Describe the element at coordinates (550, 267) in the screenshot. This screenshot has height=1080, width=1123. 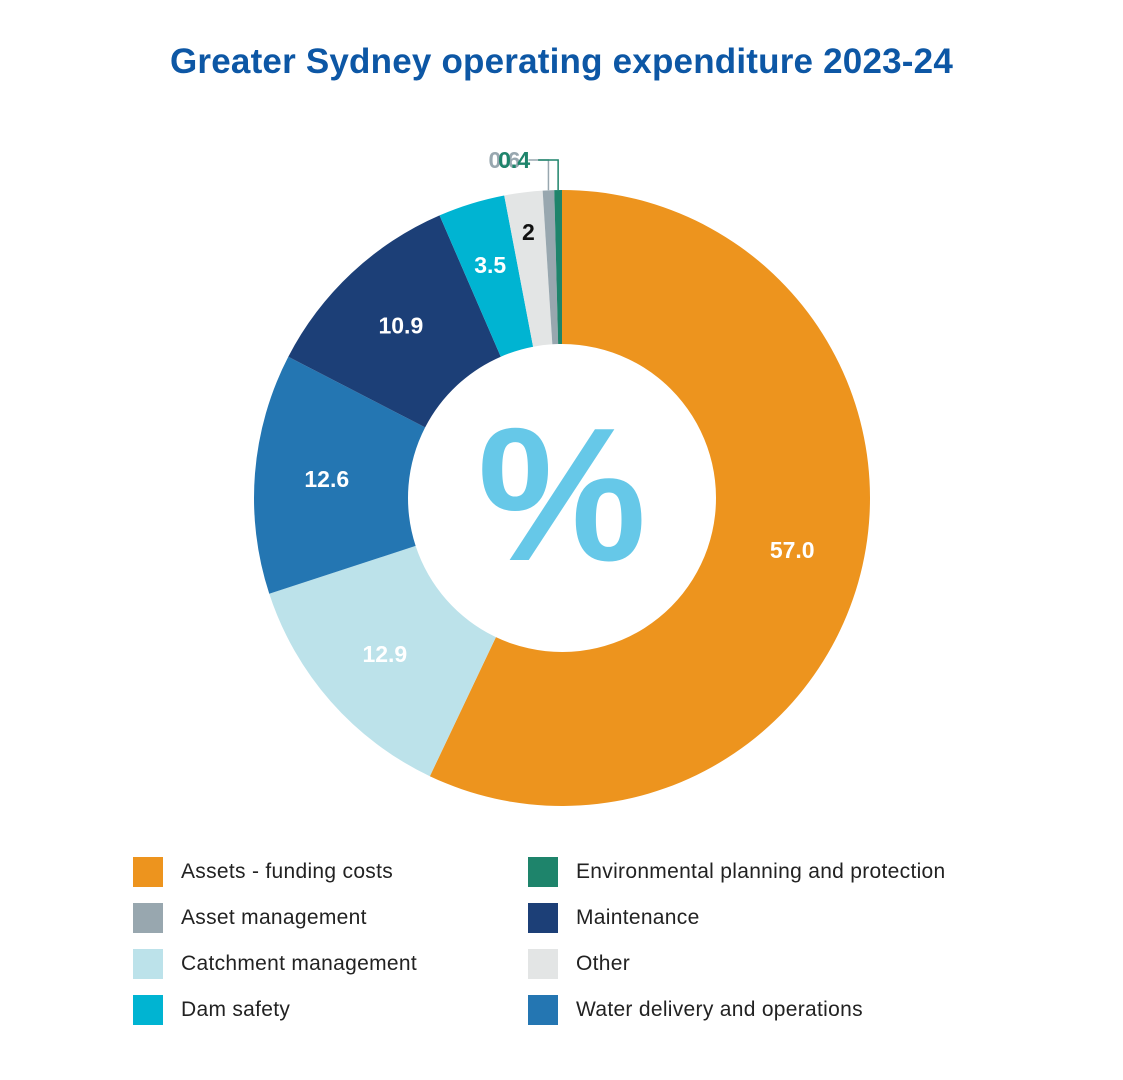
I see `slice-asset-management` at that location.